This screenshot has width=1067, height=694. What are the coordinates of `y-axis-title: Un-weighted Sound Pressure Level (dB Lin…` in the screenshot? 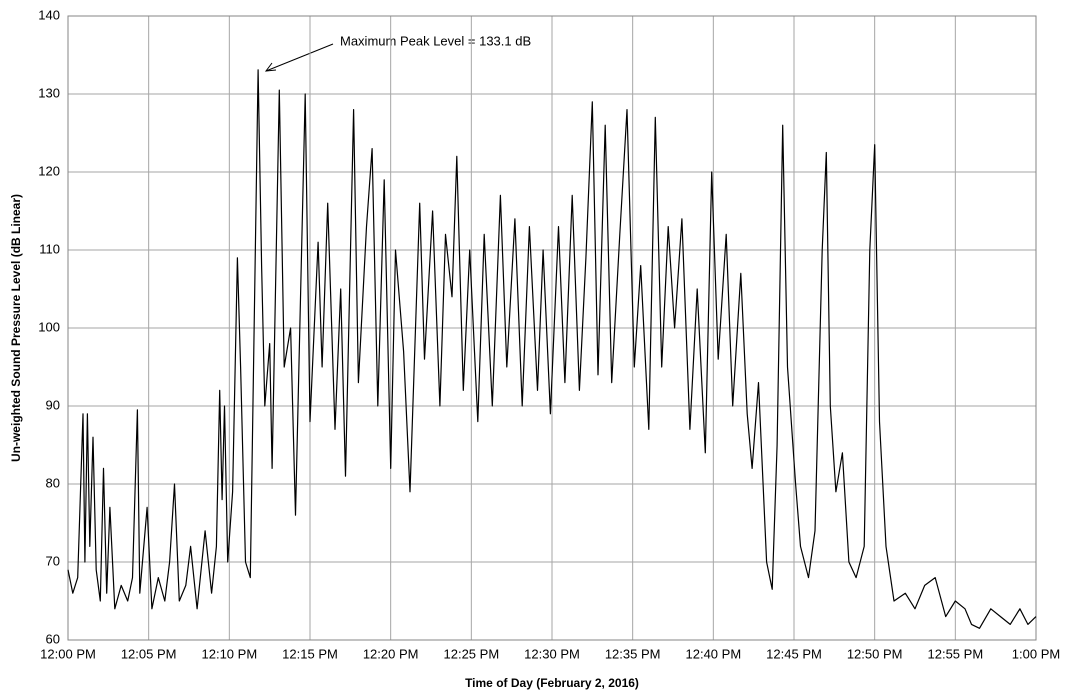 It's located at (16, 328).